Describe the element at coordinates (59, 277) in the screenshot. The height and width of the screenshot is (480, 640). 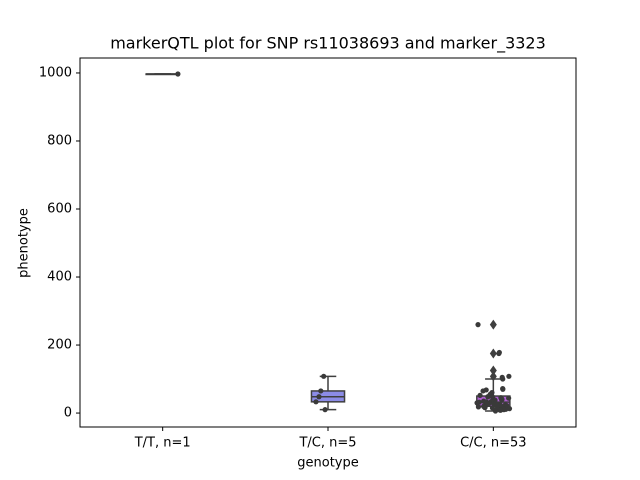
I see `y-tick-label: 400` at that location.